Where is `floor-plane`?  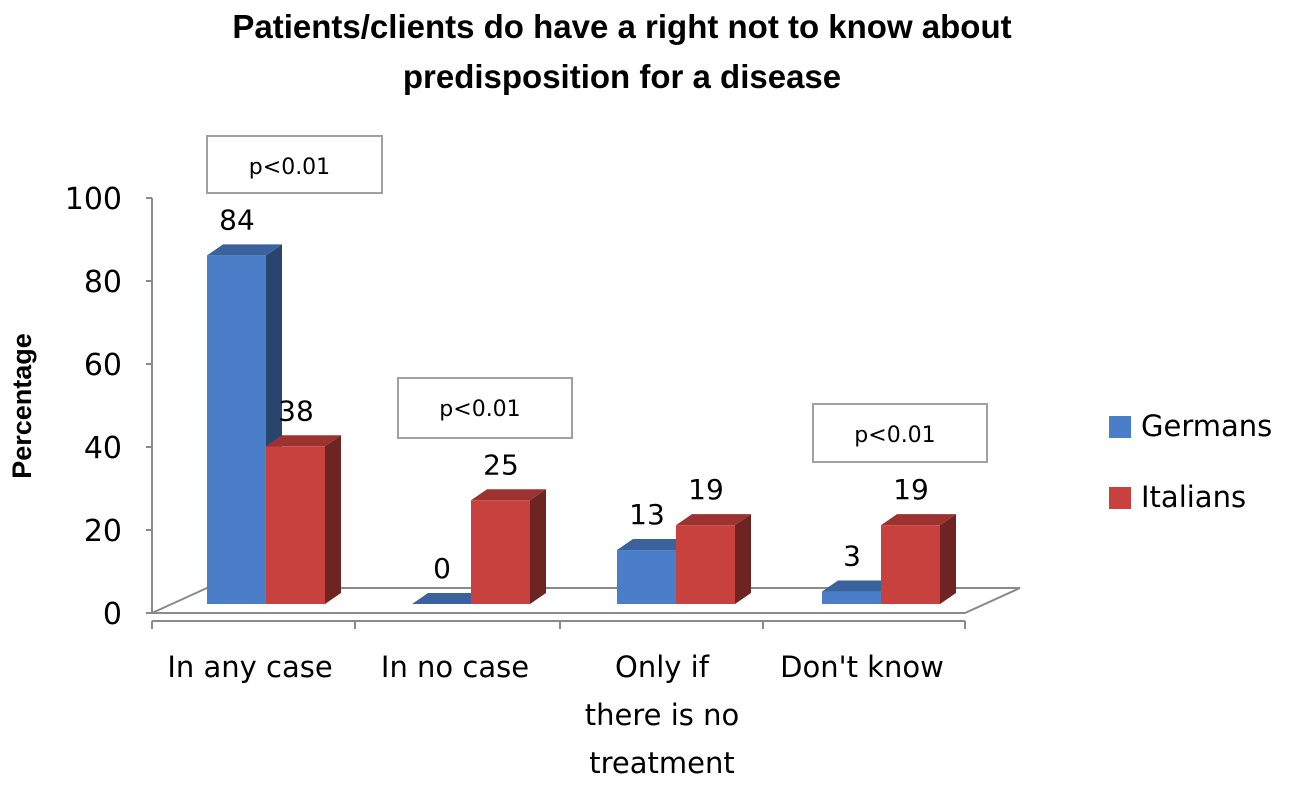
floor-plane is located at coordinates (586, 600).